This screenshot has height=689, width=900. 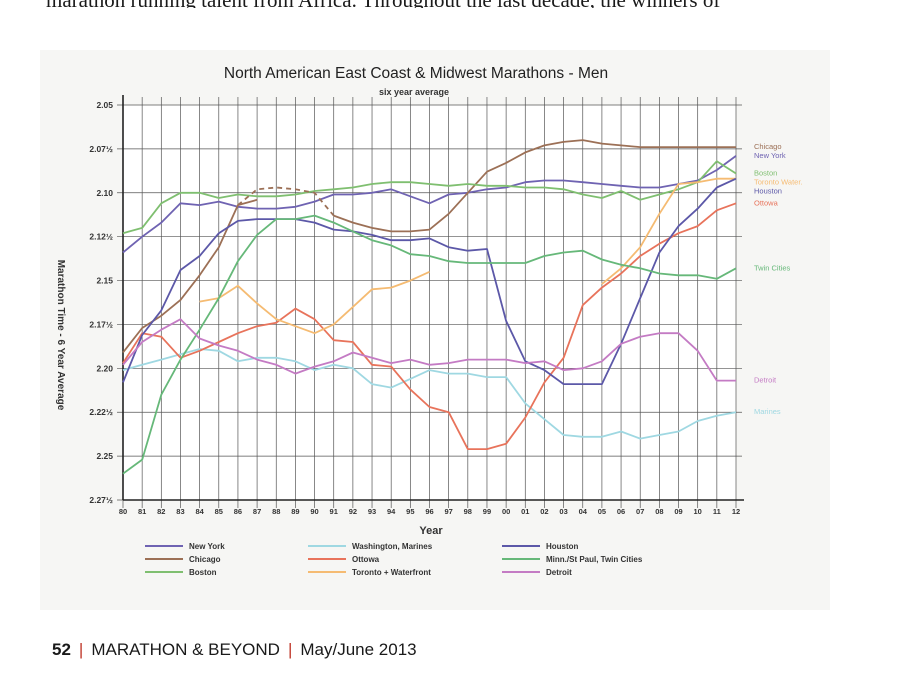 I want to click on x-tick-label: 95, so click(x=410, y=511).